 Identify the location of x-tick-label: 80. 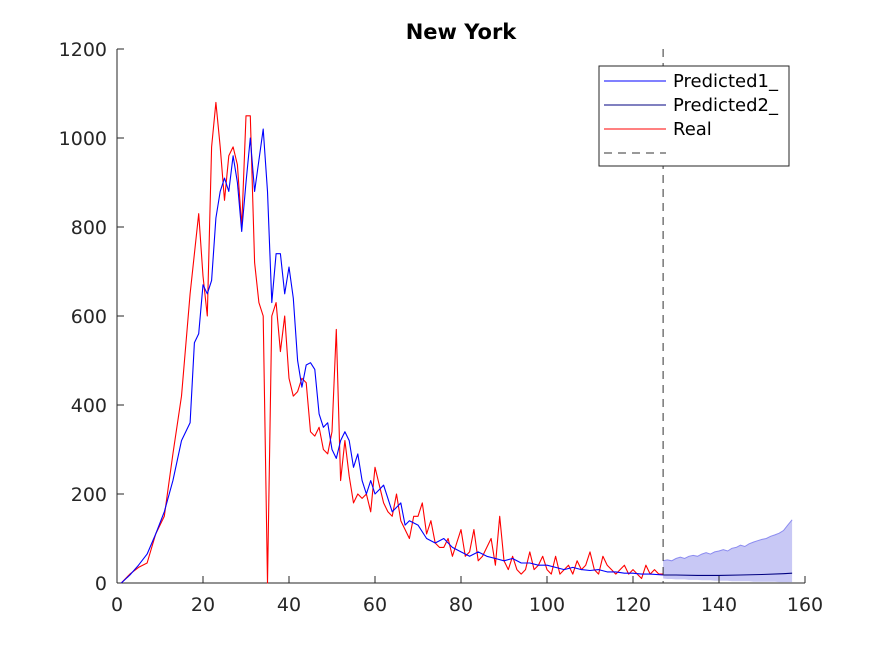
(461, 605).